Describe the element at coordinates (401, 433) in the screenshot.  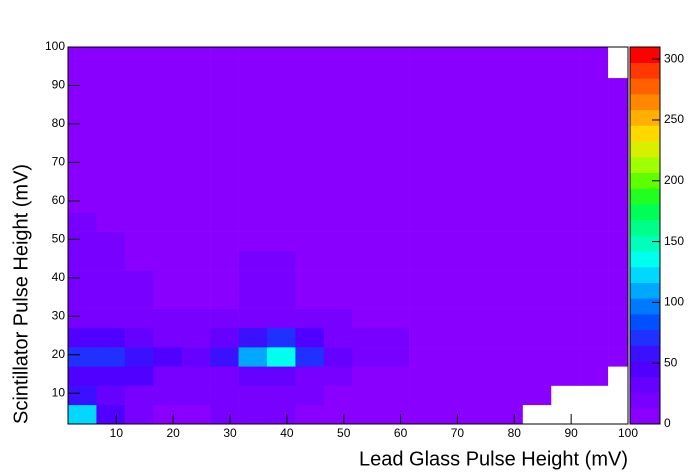
I see `x-tick-label: 60` at that location.